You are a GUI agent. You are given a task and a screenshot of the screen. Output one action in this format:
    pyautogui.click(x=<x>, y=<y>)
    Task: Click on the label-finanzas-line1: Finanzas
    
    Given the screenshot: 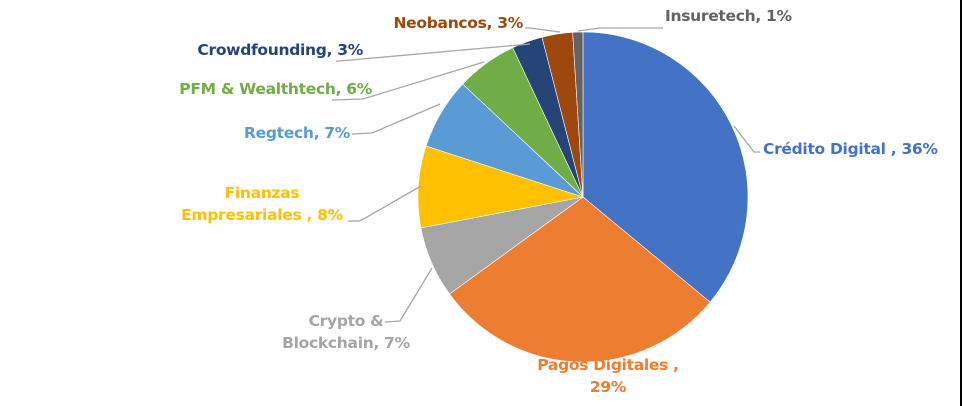 What is the action you would take?
    pyautogui.click(x=262, y=193)
    